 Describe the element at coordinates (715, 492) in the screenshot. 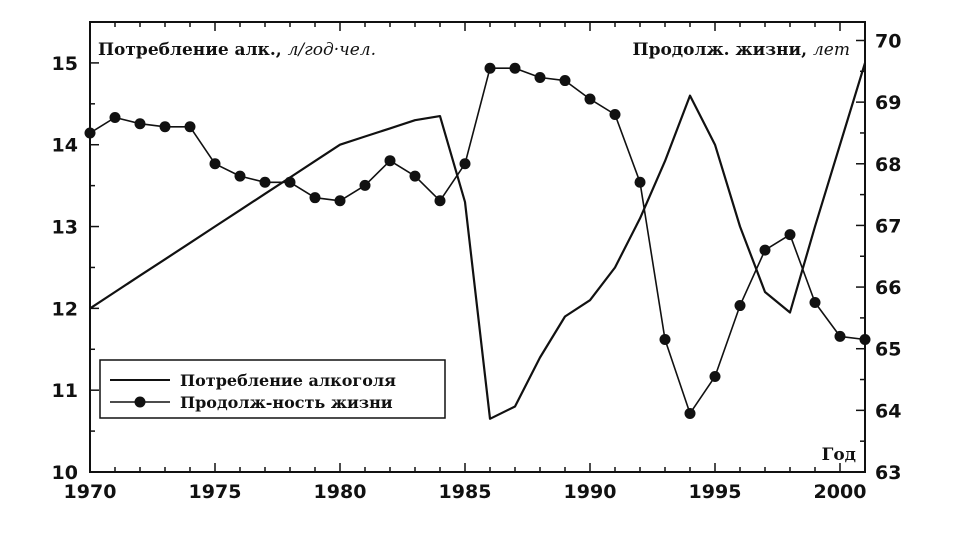

I see `x-tick-label: 1995` at that location.